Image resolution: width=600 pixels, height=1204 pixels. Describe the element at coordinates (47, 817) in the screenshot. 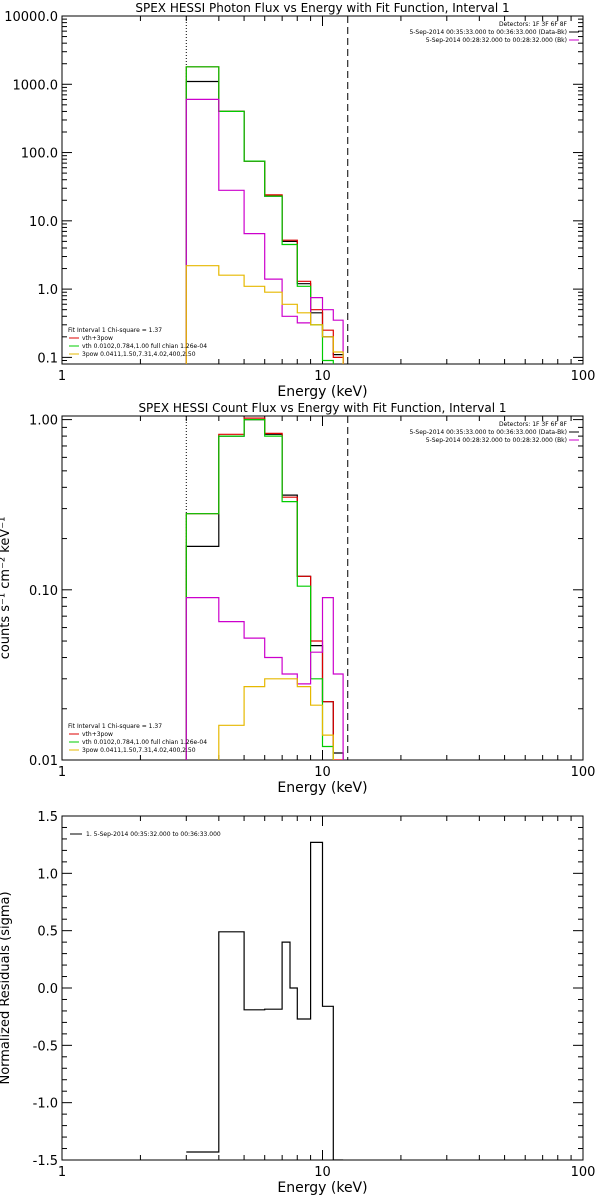

I see `y-tick-label: 1.5` at that location.